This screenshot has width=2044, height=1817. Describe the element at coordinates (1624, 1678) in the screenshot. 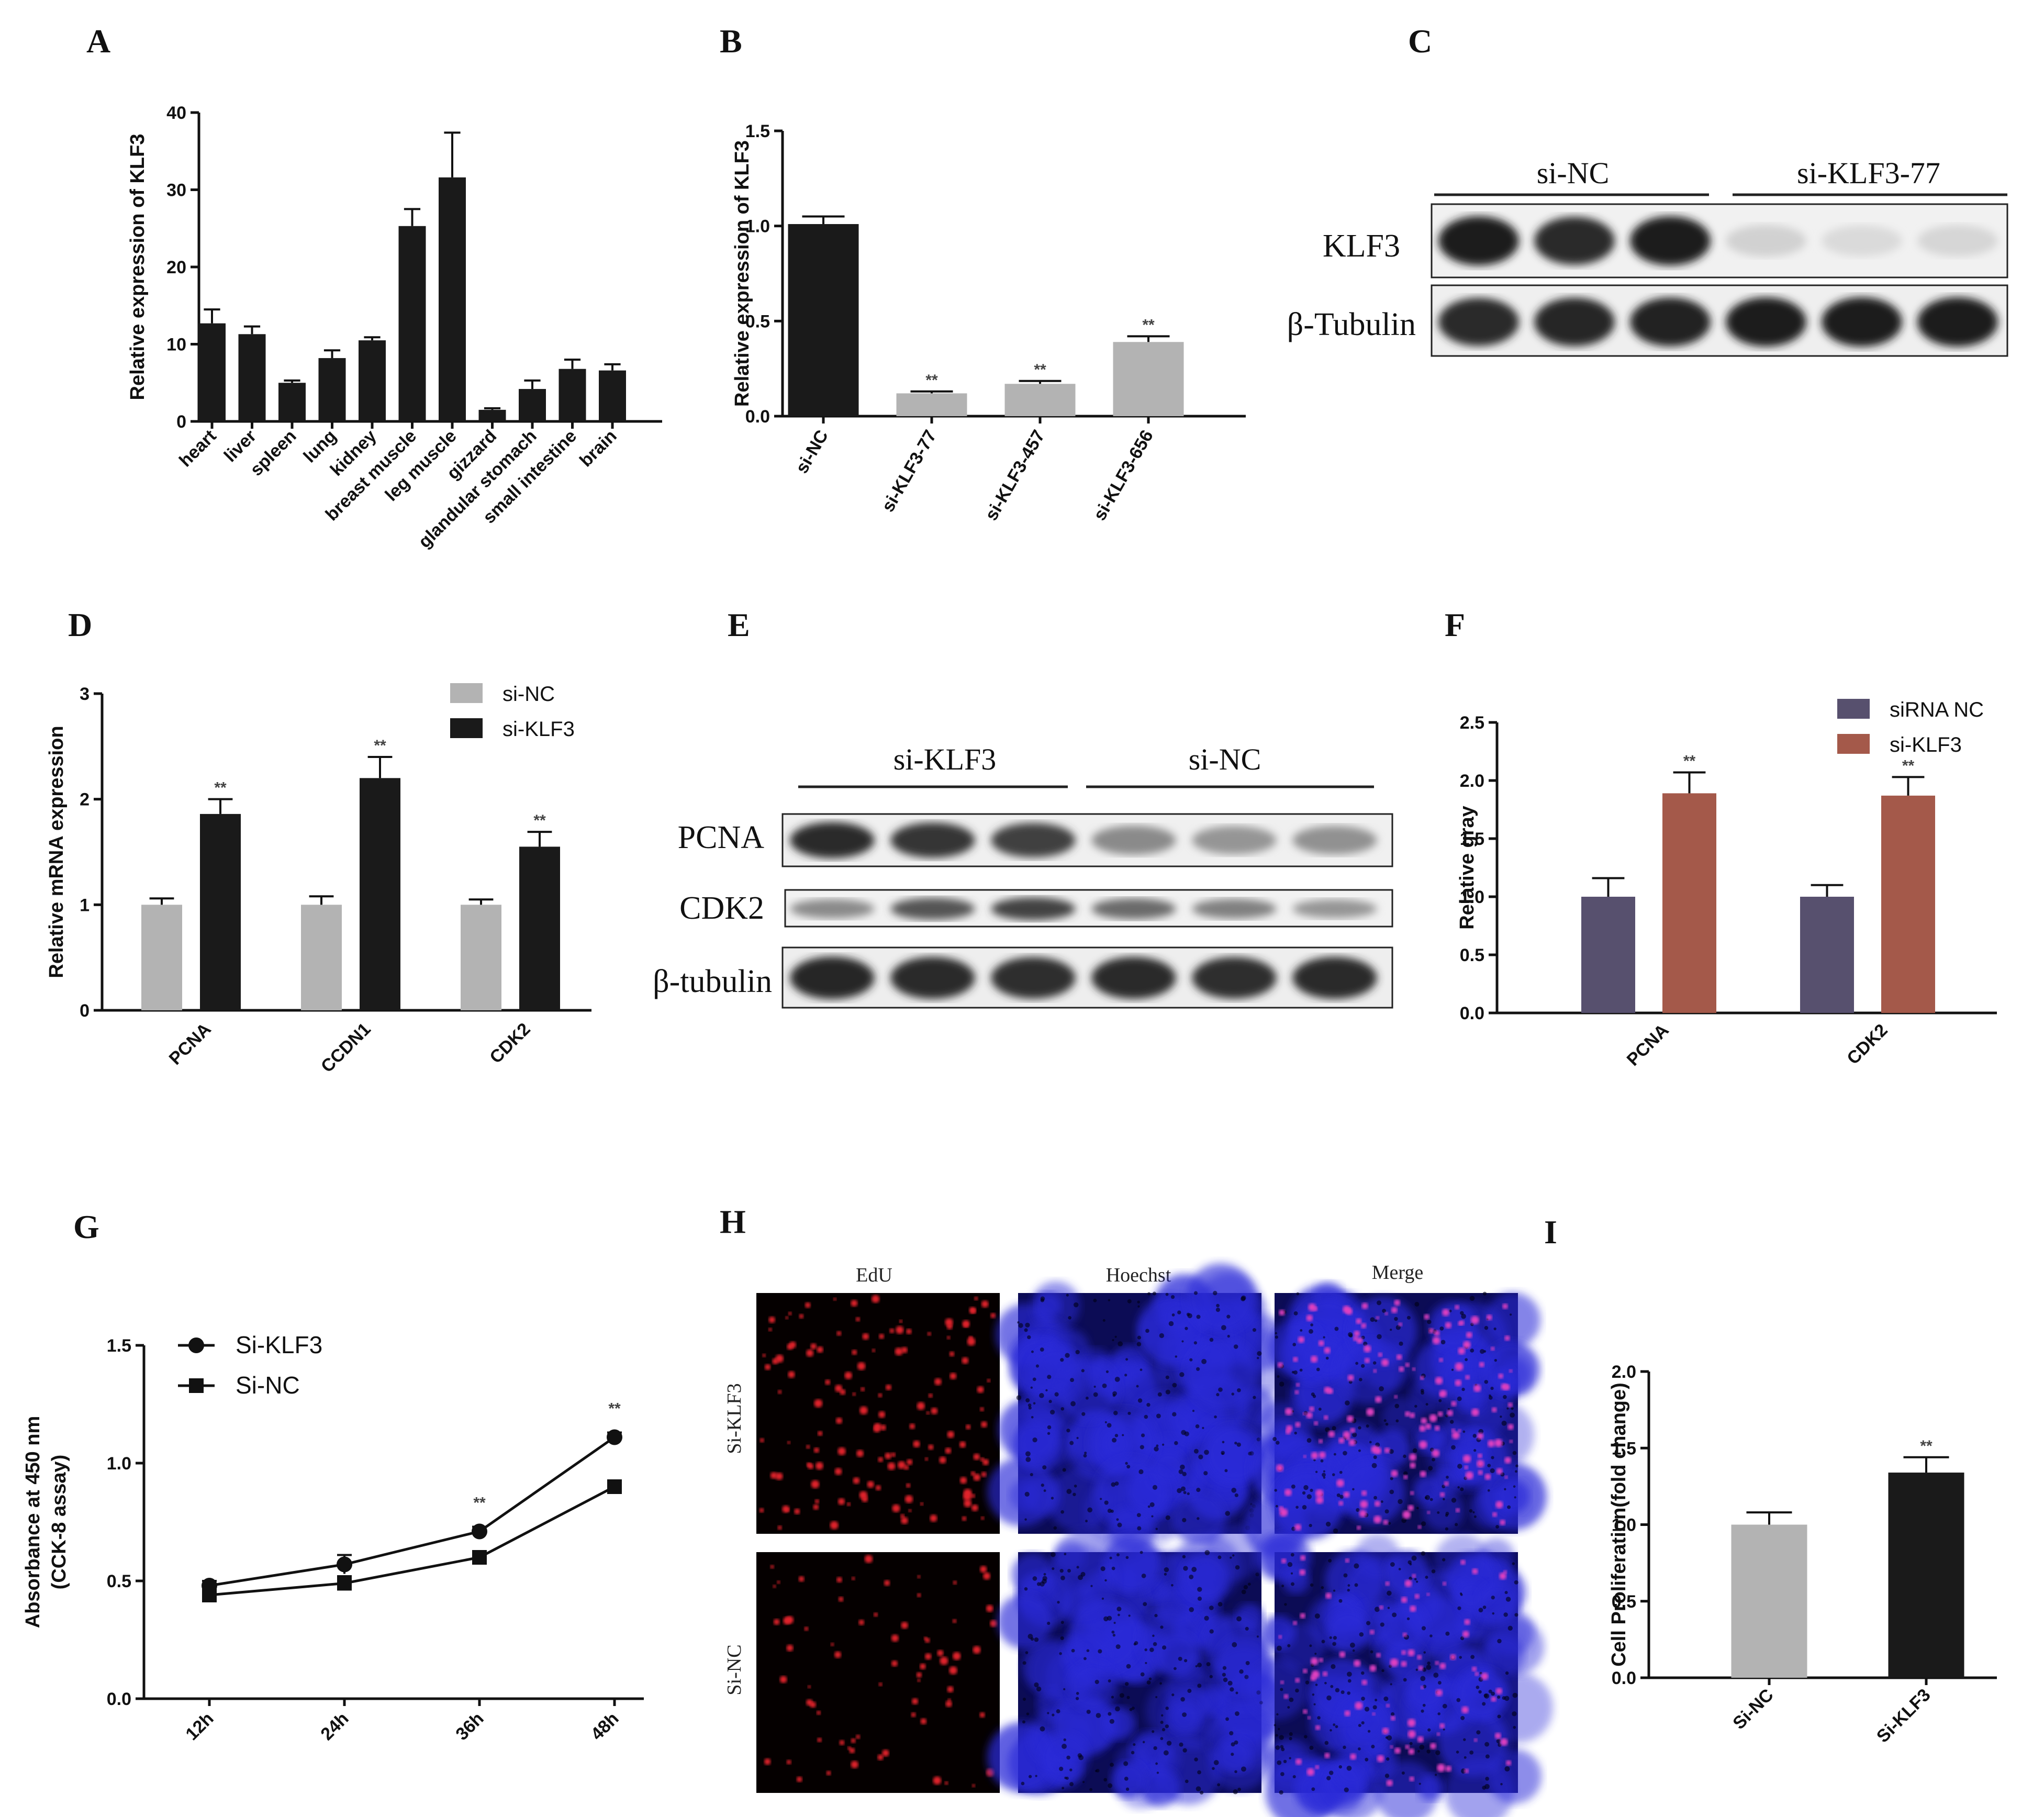

I see `chart-i-y-tick-label: 0.0` at that location.